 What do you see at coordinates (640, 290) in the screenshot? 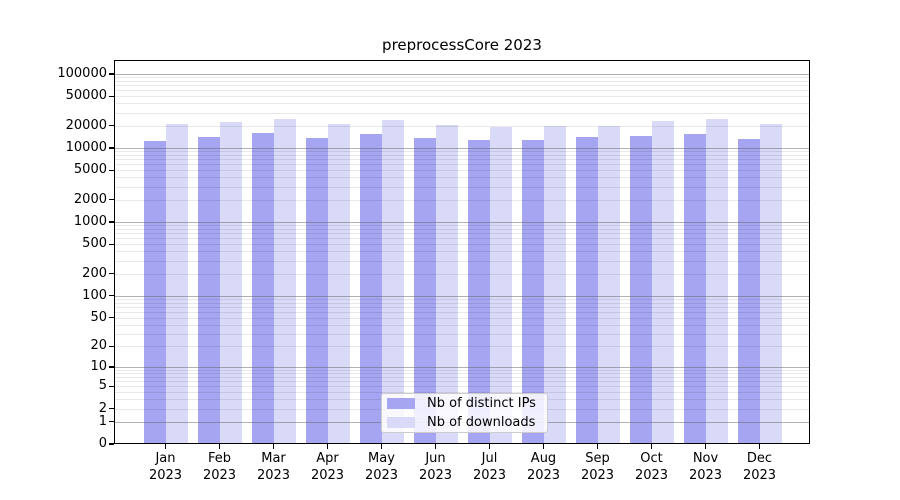
I see `bar-oct-distinct-ips` at bounding box center [640, 290].